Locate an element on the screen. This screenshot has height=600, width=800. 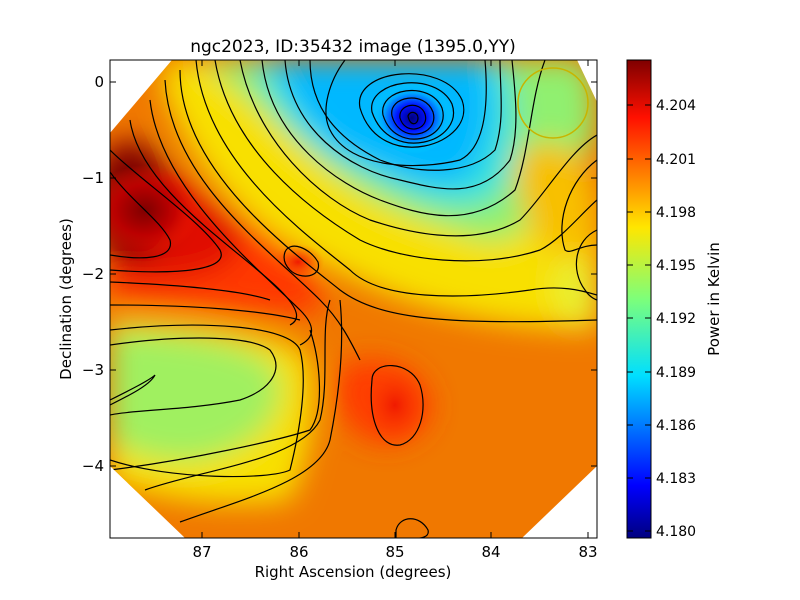
y-tick-label: −4 is located at coordinates (93, 466).